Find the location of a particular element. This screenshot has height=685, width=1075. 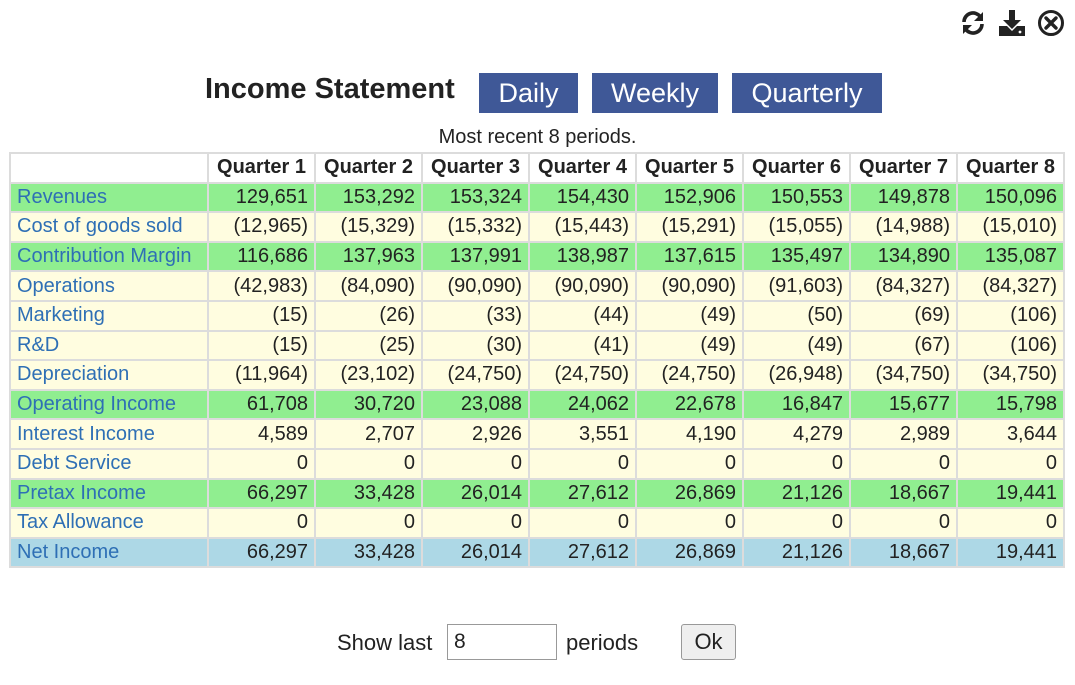

row-label-link: Operating Income is located at coordinates (109, 404).